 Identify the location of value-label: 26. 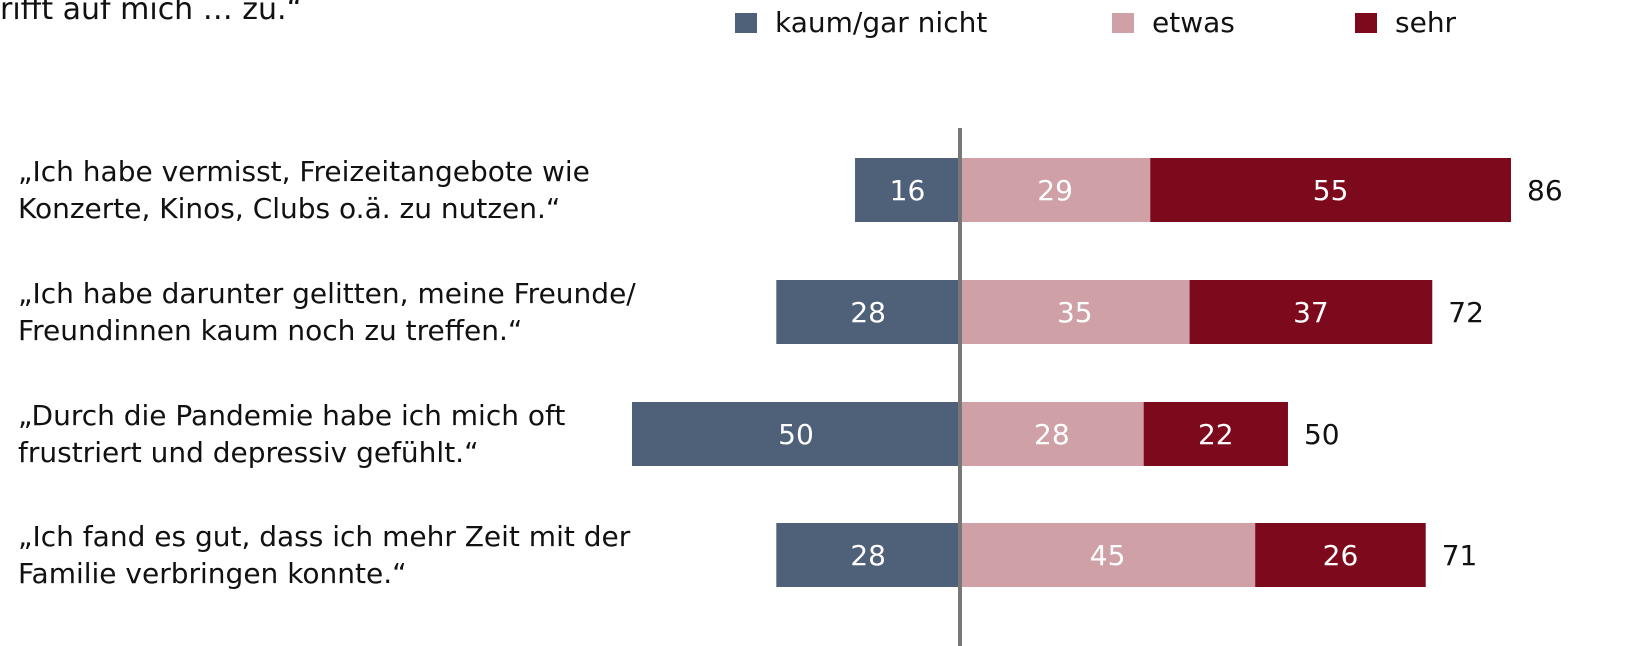
(1341, 555).